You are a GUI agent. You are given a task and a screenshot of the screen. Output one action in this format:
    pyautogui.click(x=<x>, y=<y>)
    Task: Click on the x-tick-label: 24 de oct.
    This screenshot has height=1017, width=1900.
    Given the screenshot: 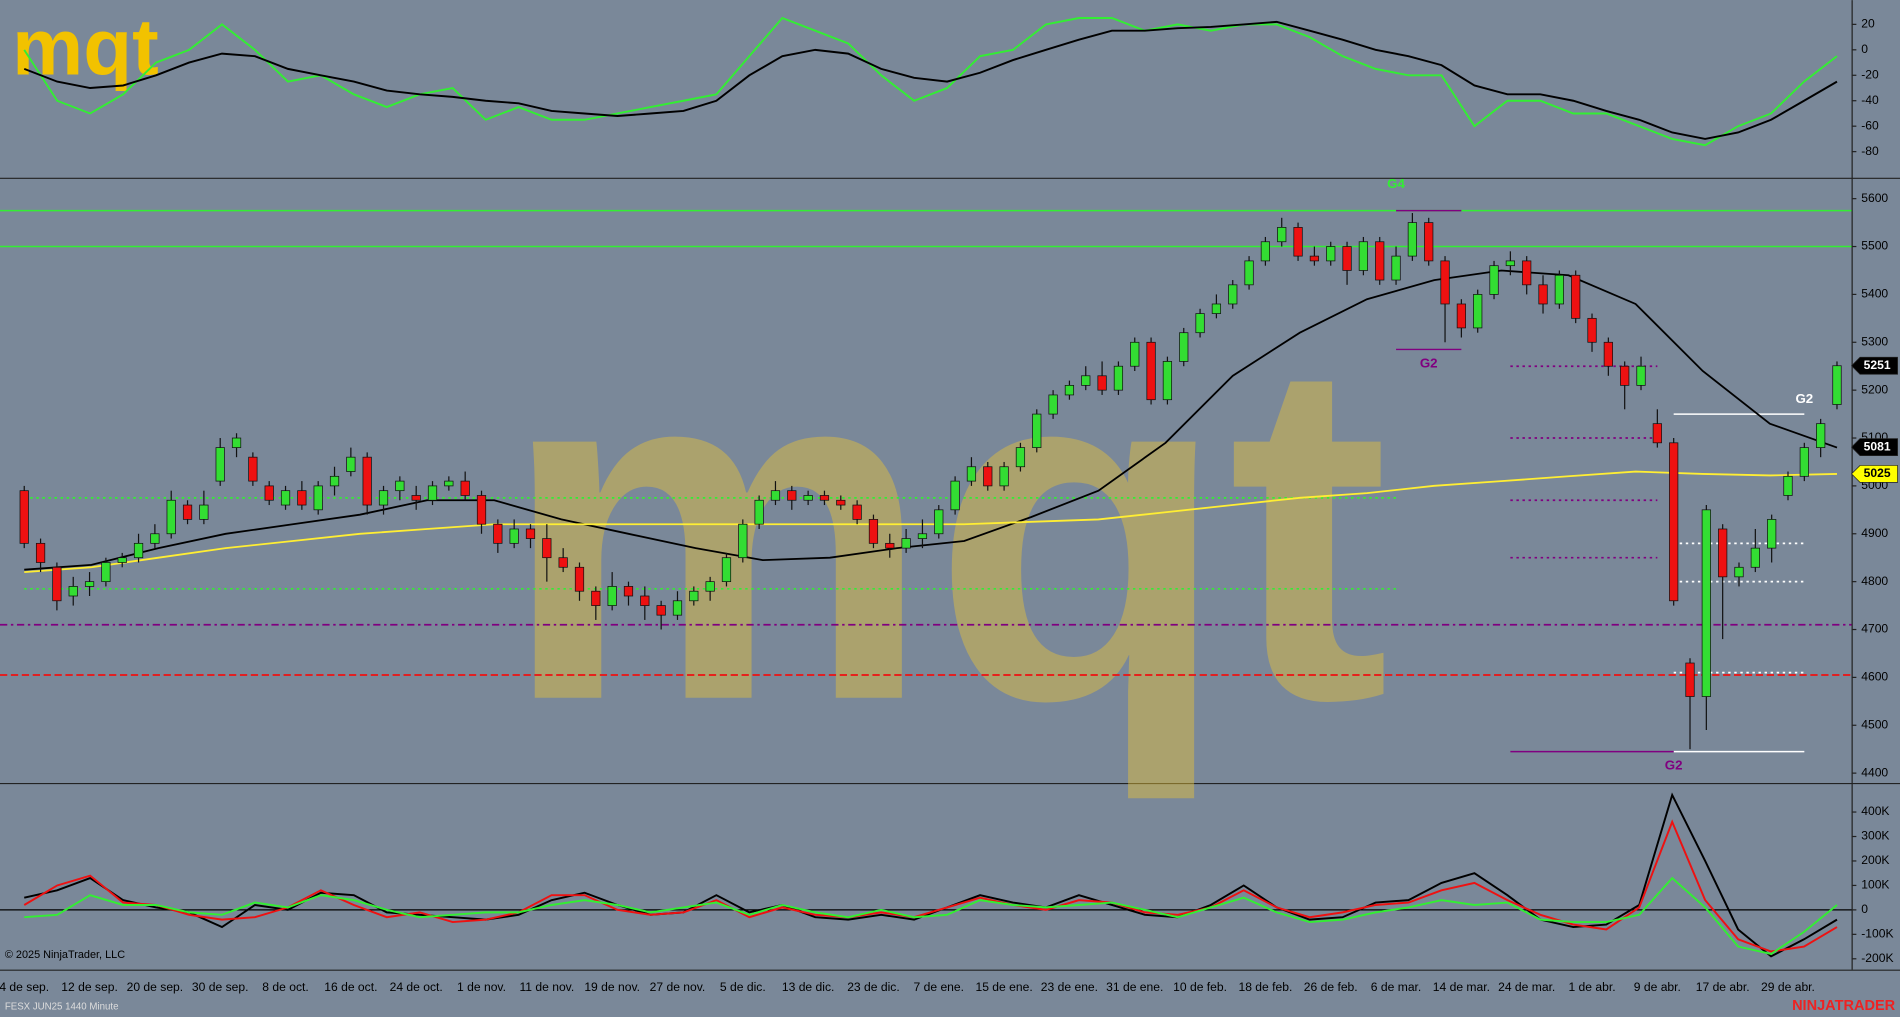 What is the action you would take?
    pyautogui.click(x=416, y=987)
    